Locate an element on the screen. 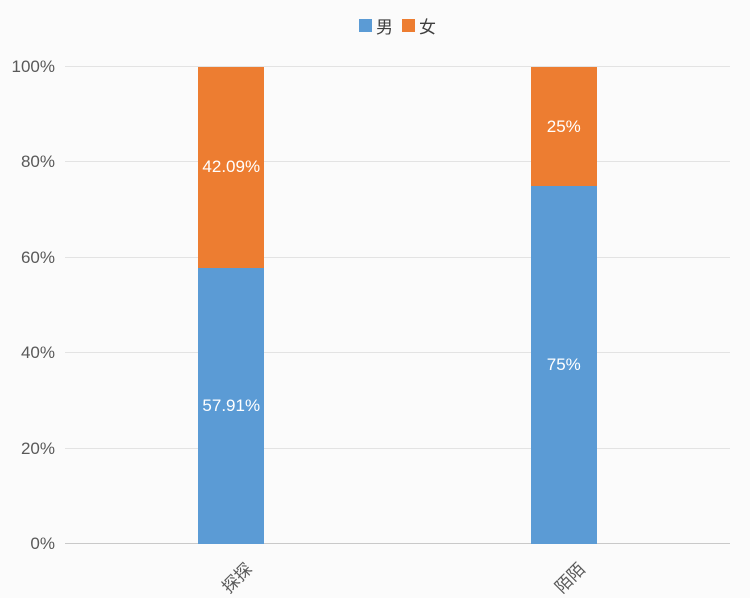  bar-segment-male: 57.91% is located at coordinates (231, 405).